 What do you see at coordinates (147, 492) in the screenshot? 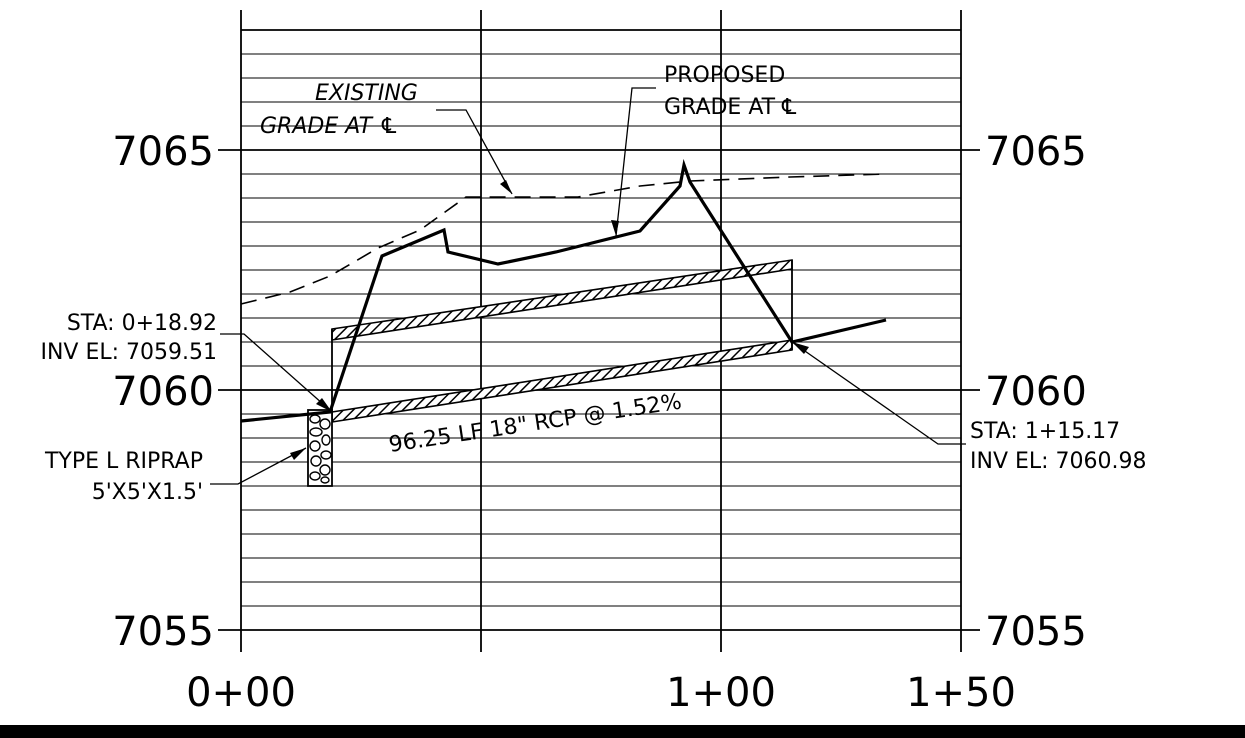
I see `riprap-size-text: 5'X5'X1.5'` at bounding box center [147, 492].